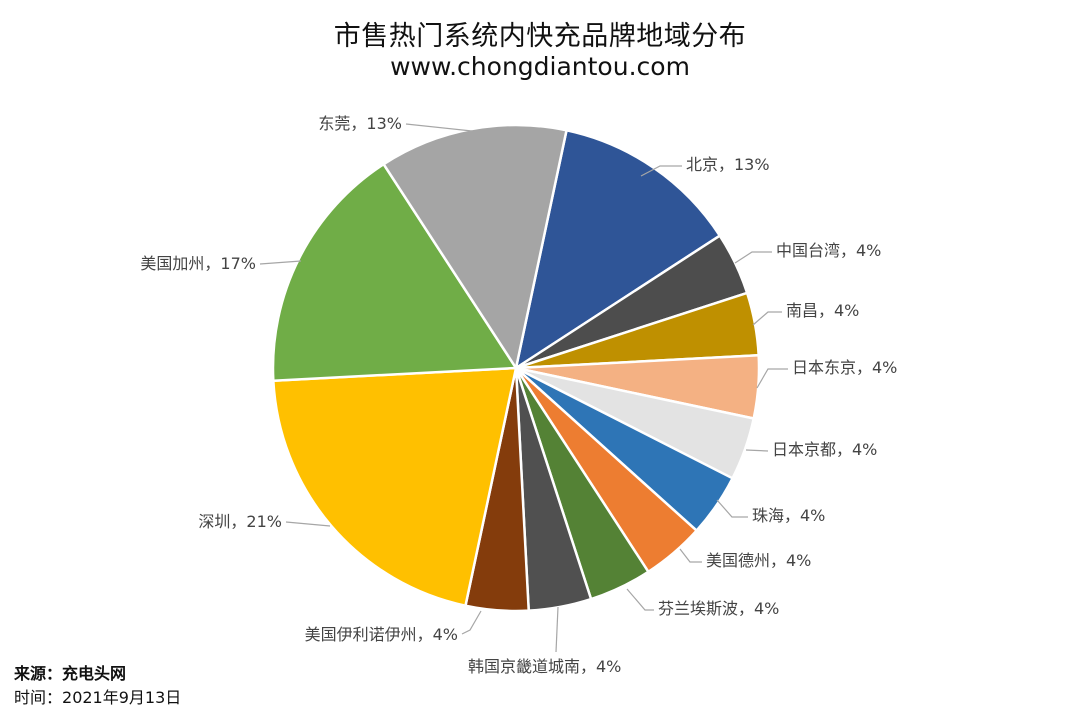  I want to click on data-label: 美国德州，4%, so click(758, 560).